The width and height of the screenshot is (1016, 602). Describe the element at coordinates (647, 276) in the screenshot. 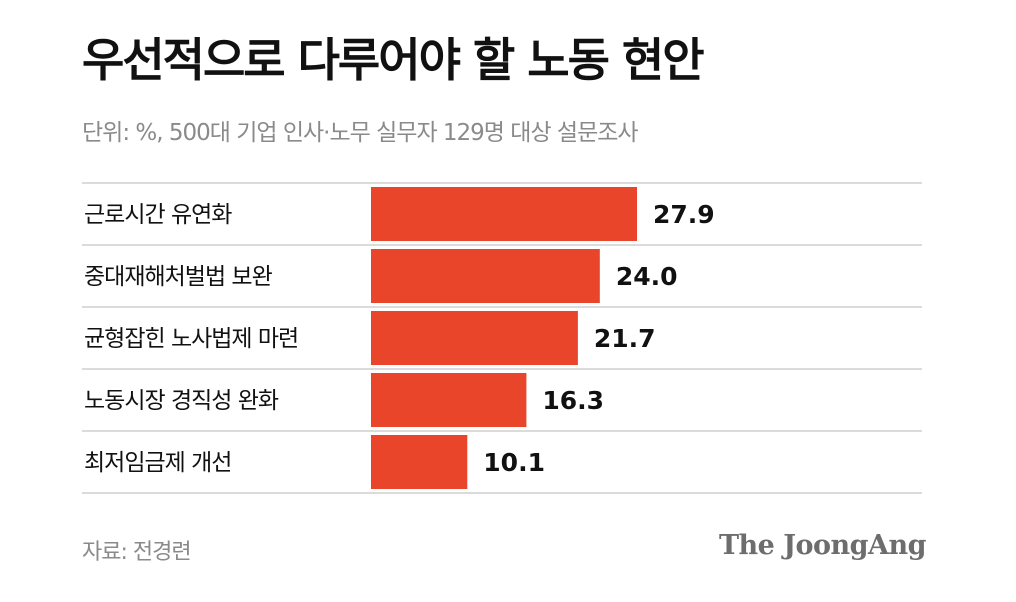

I see `value-label: 24.0` at that location.